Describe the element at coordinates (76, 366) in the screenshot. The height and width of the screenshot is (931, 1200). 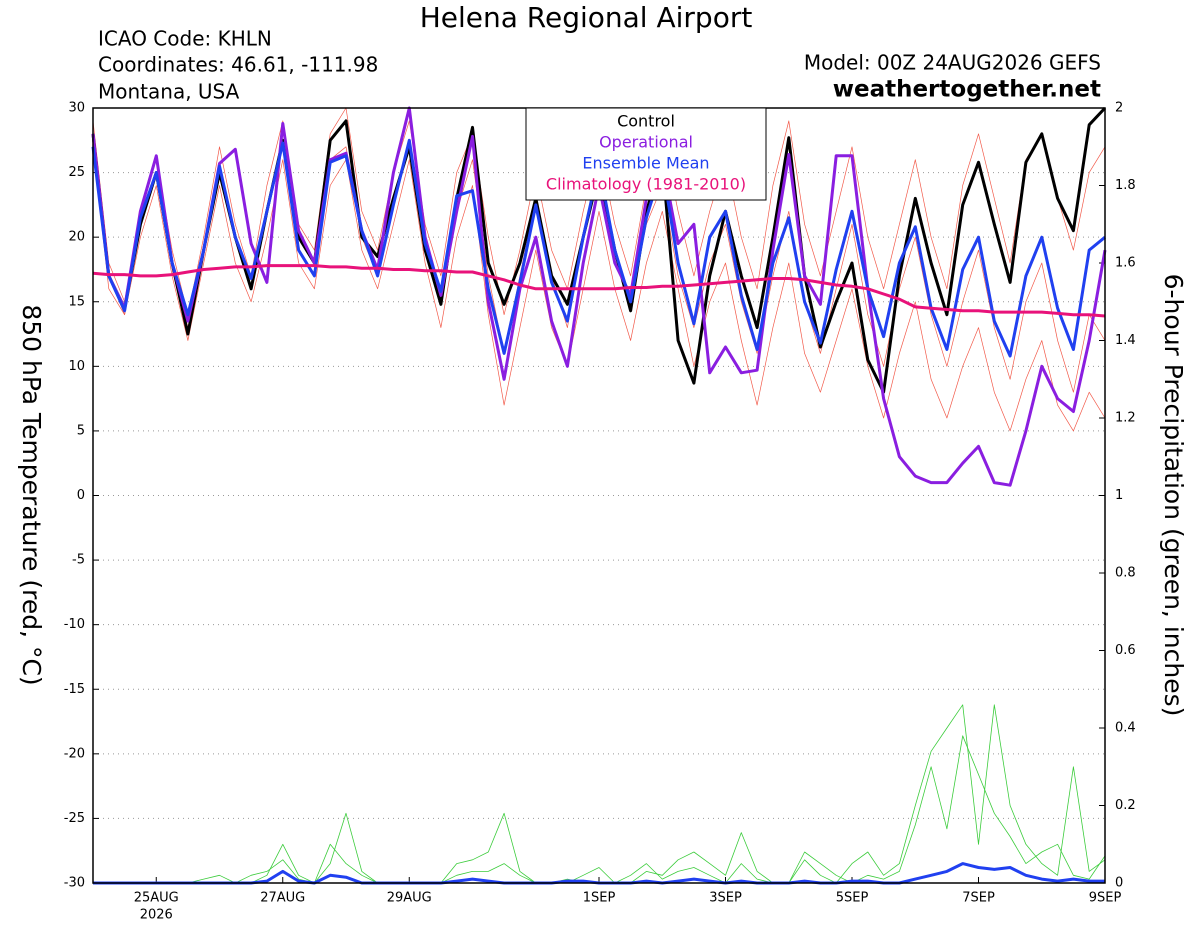
I see `y-tick-label: 10` at that location.